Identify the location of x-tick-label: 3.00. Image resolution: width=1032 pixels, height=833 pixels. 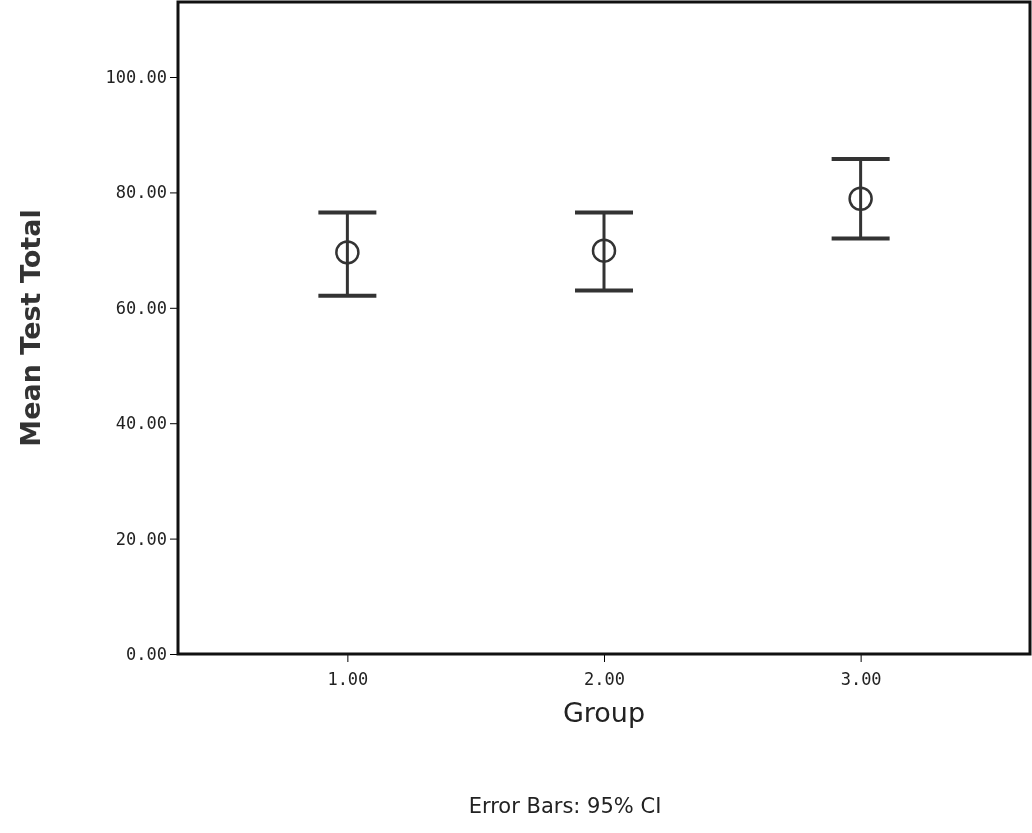
(861, 679).